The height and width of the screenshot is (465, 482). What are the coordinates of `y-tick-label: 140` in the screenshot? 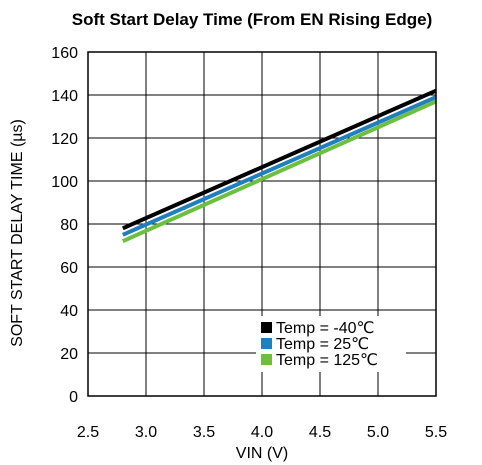 It's located at (64, 96).